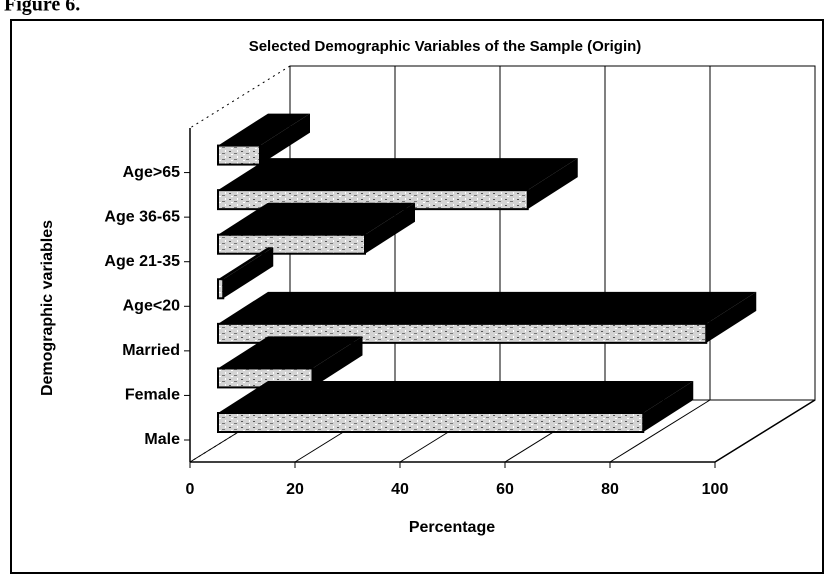  Describe the element at coordinates (505, 489) in the screenshot. I see `x-tick-label: 60` at that location.